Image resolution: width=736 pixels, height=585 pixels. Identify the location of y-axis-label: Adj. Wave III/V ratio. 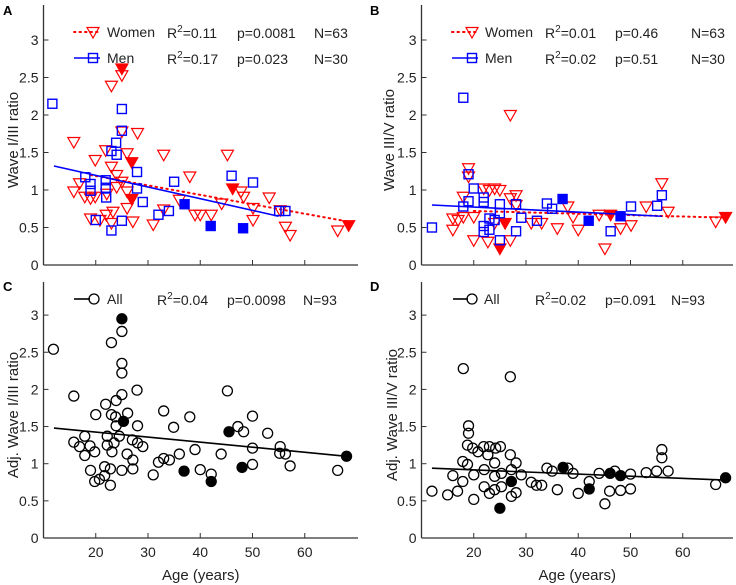
(392, 415).